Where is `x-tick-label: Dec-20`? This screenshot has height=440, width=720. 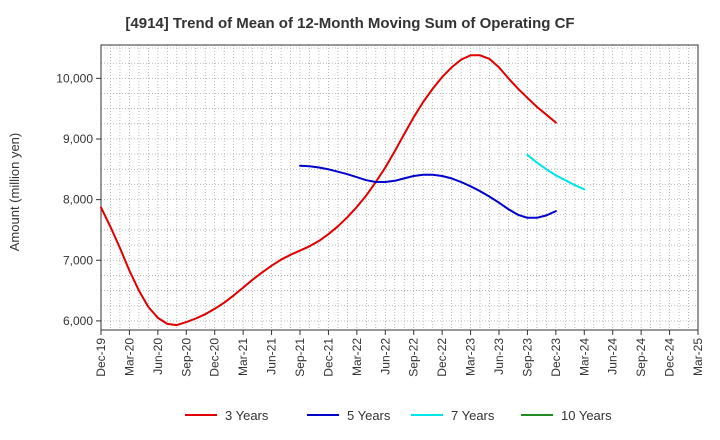
x-tick-label: Dec-20 is located at coordinates (215, 357).